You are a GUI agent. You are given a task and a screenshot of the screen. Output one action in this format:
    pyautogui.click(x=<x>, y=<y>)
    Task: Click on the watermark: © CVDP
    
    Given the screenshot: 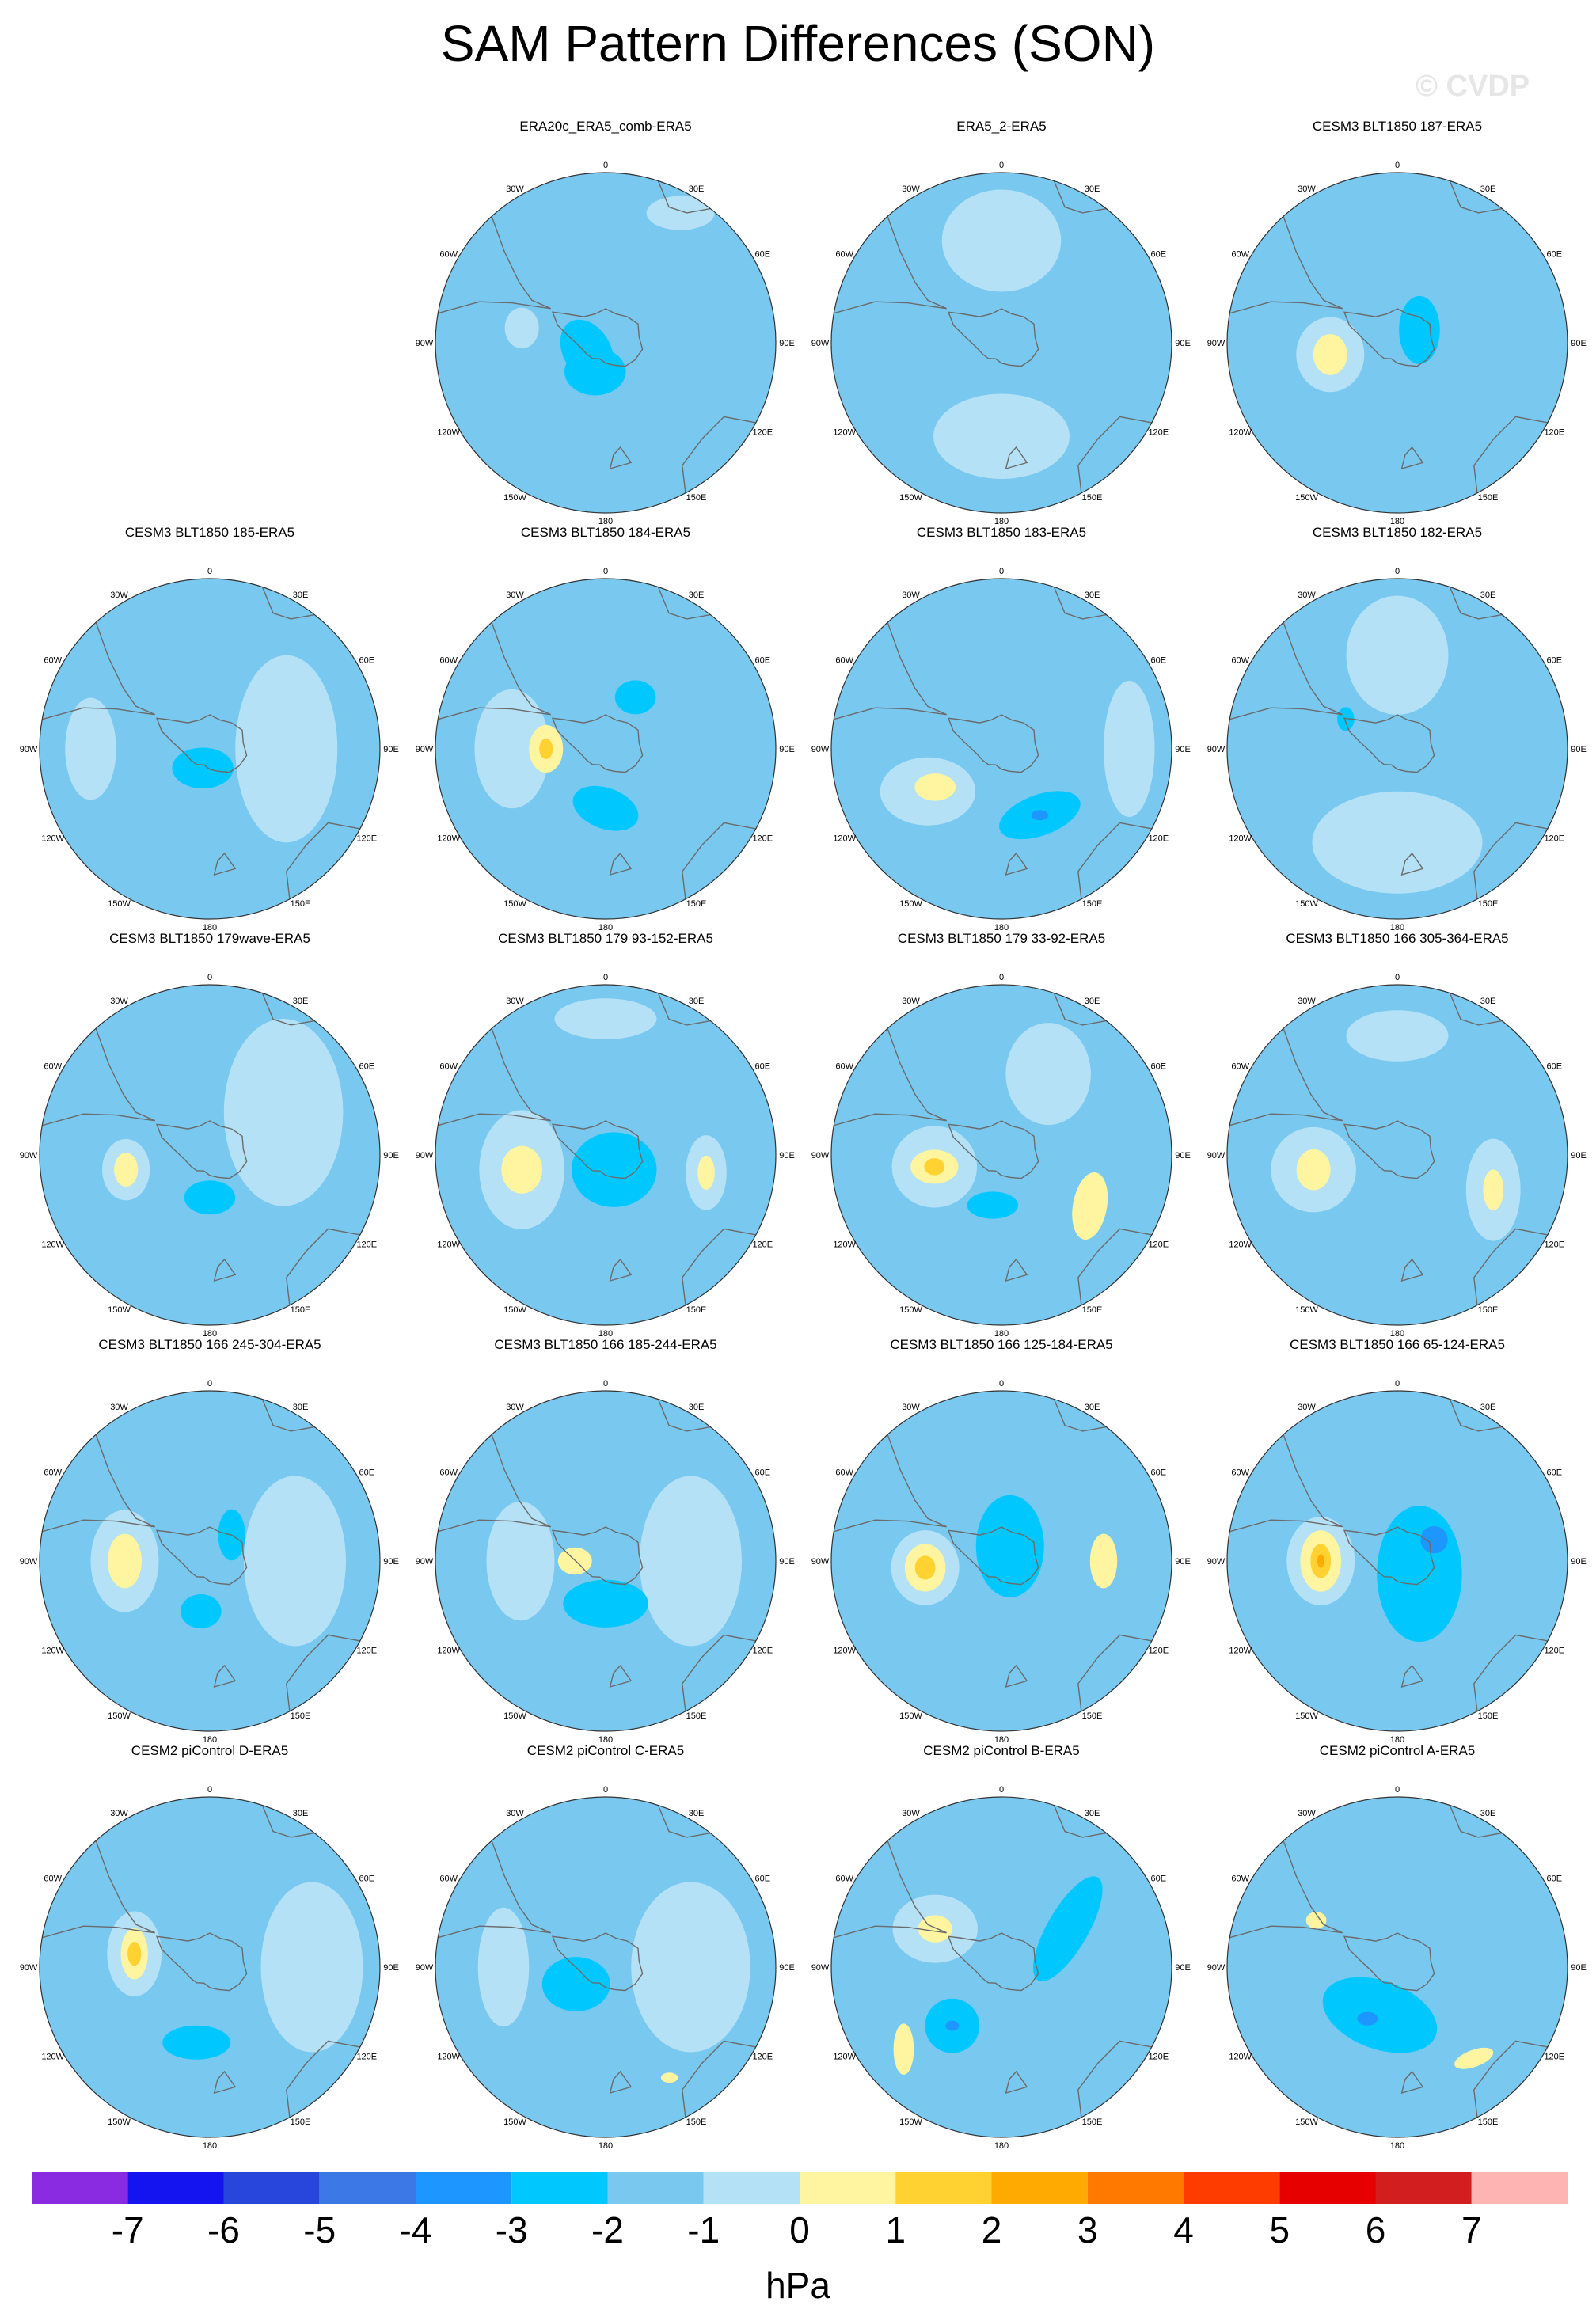 What is the action you would take?
    pyautogui.click(x=1473, y=87)
    